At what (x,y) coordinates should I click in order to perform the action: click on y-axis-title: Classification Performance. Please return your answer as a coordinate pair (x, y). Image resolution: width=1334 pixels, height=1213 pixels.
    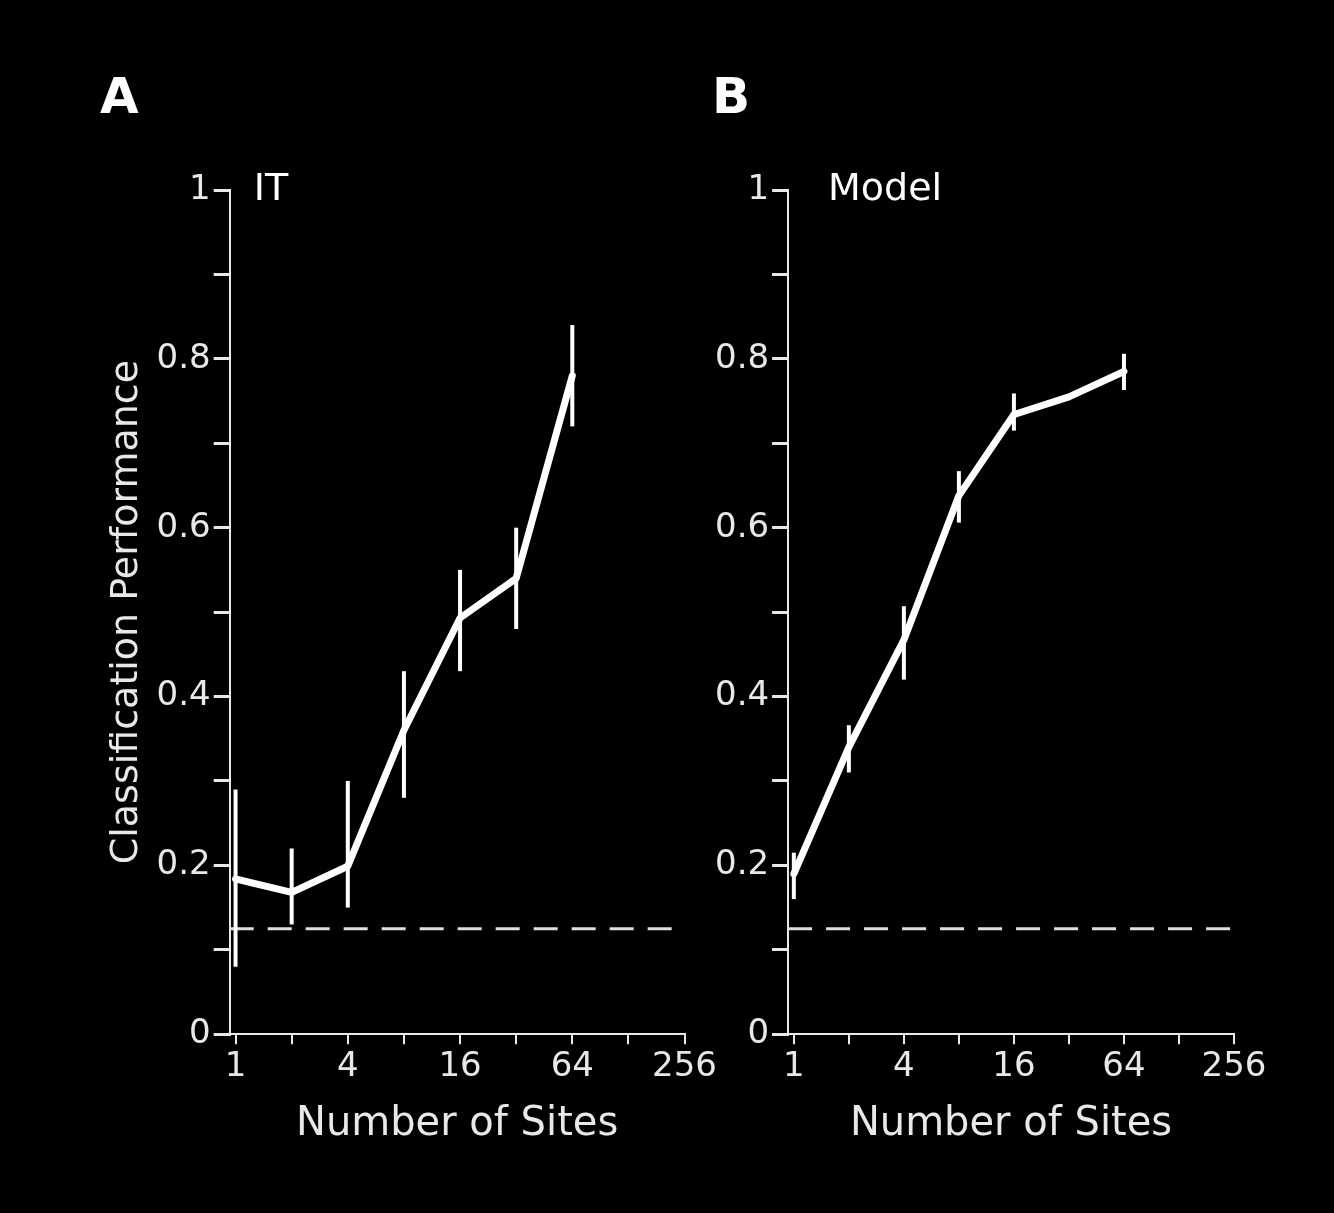
    Looking at the image, I should click on (123, 612).